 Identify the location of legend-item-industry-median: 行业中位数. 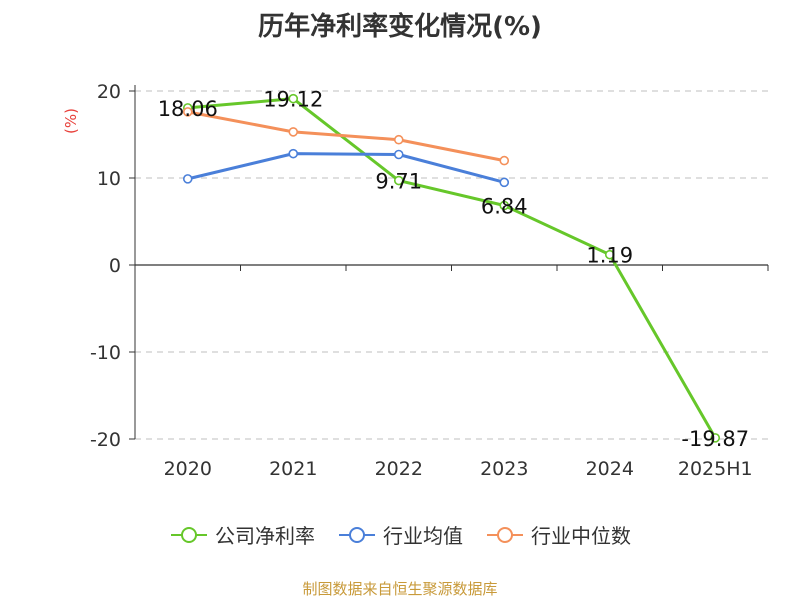
(558, 534).